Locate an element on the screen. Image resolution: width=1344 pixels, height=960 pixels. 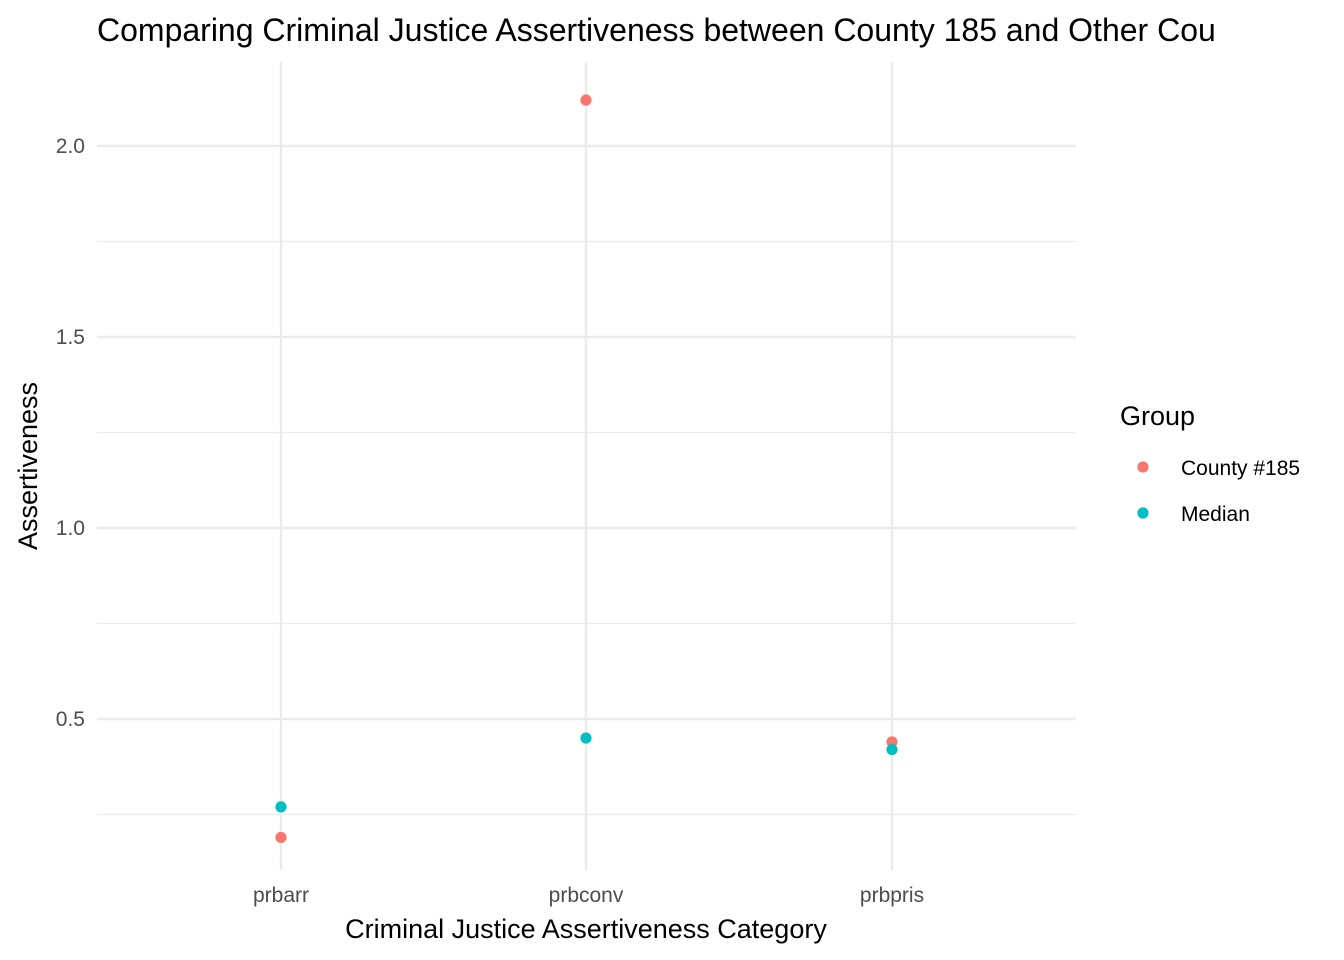
legend-label: County #185 is located at coordinates (1240, 468).